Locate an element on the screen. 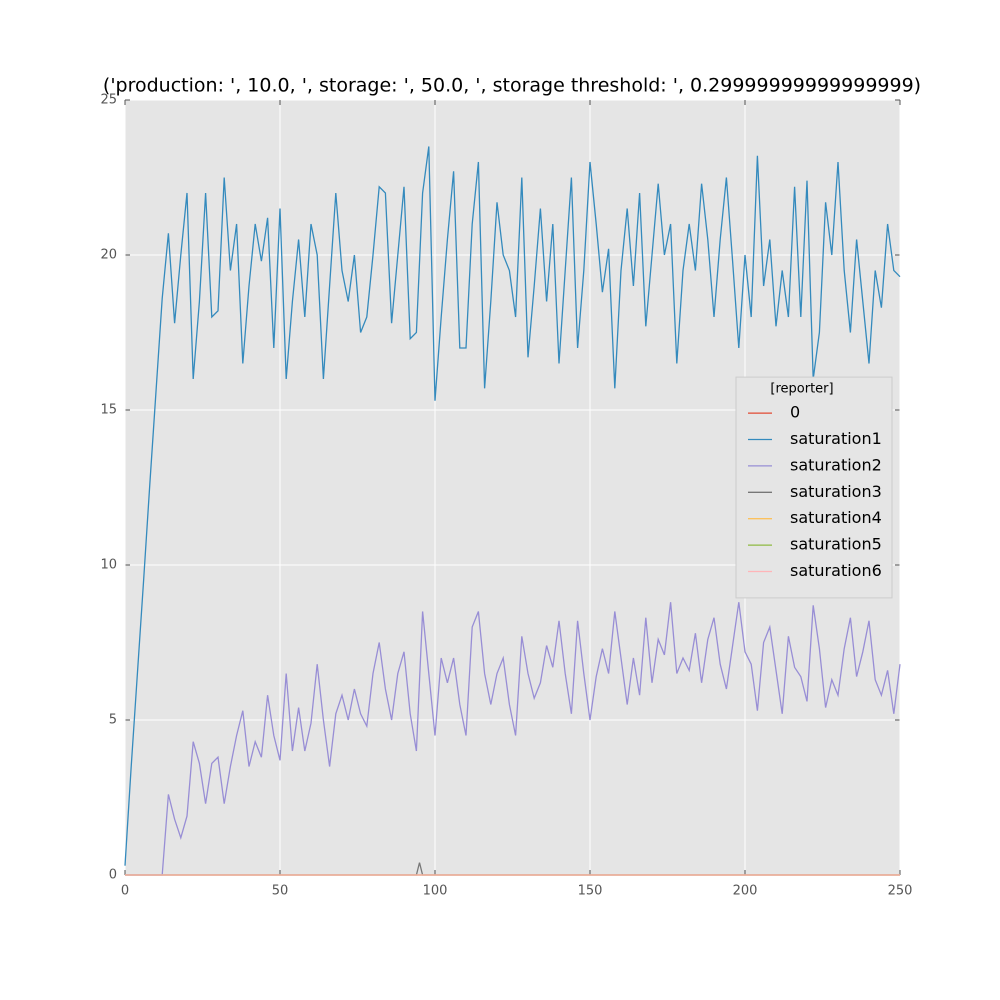 Image resolution: width=1000 pixels, height=1000 pixels. legend-label: saturation6 is located at coordinates (836, 570).